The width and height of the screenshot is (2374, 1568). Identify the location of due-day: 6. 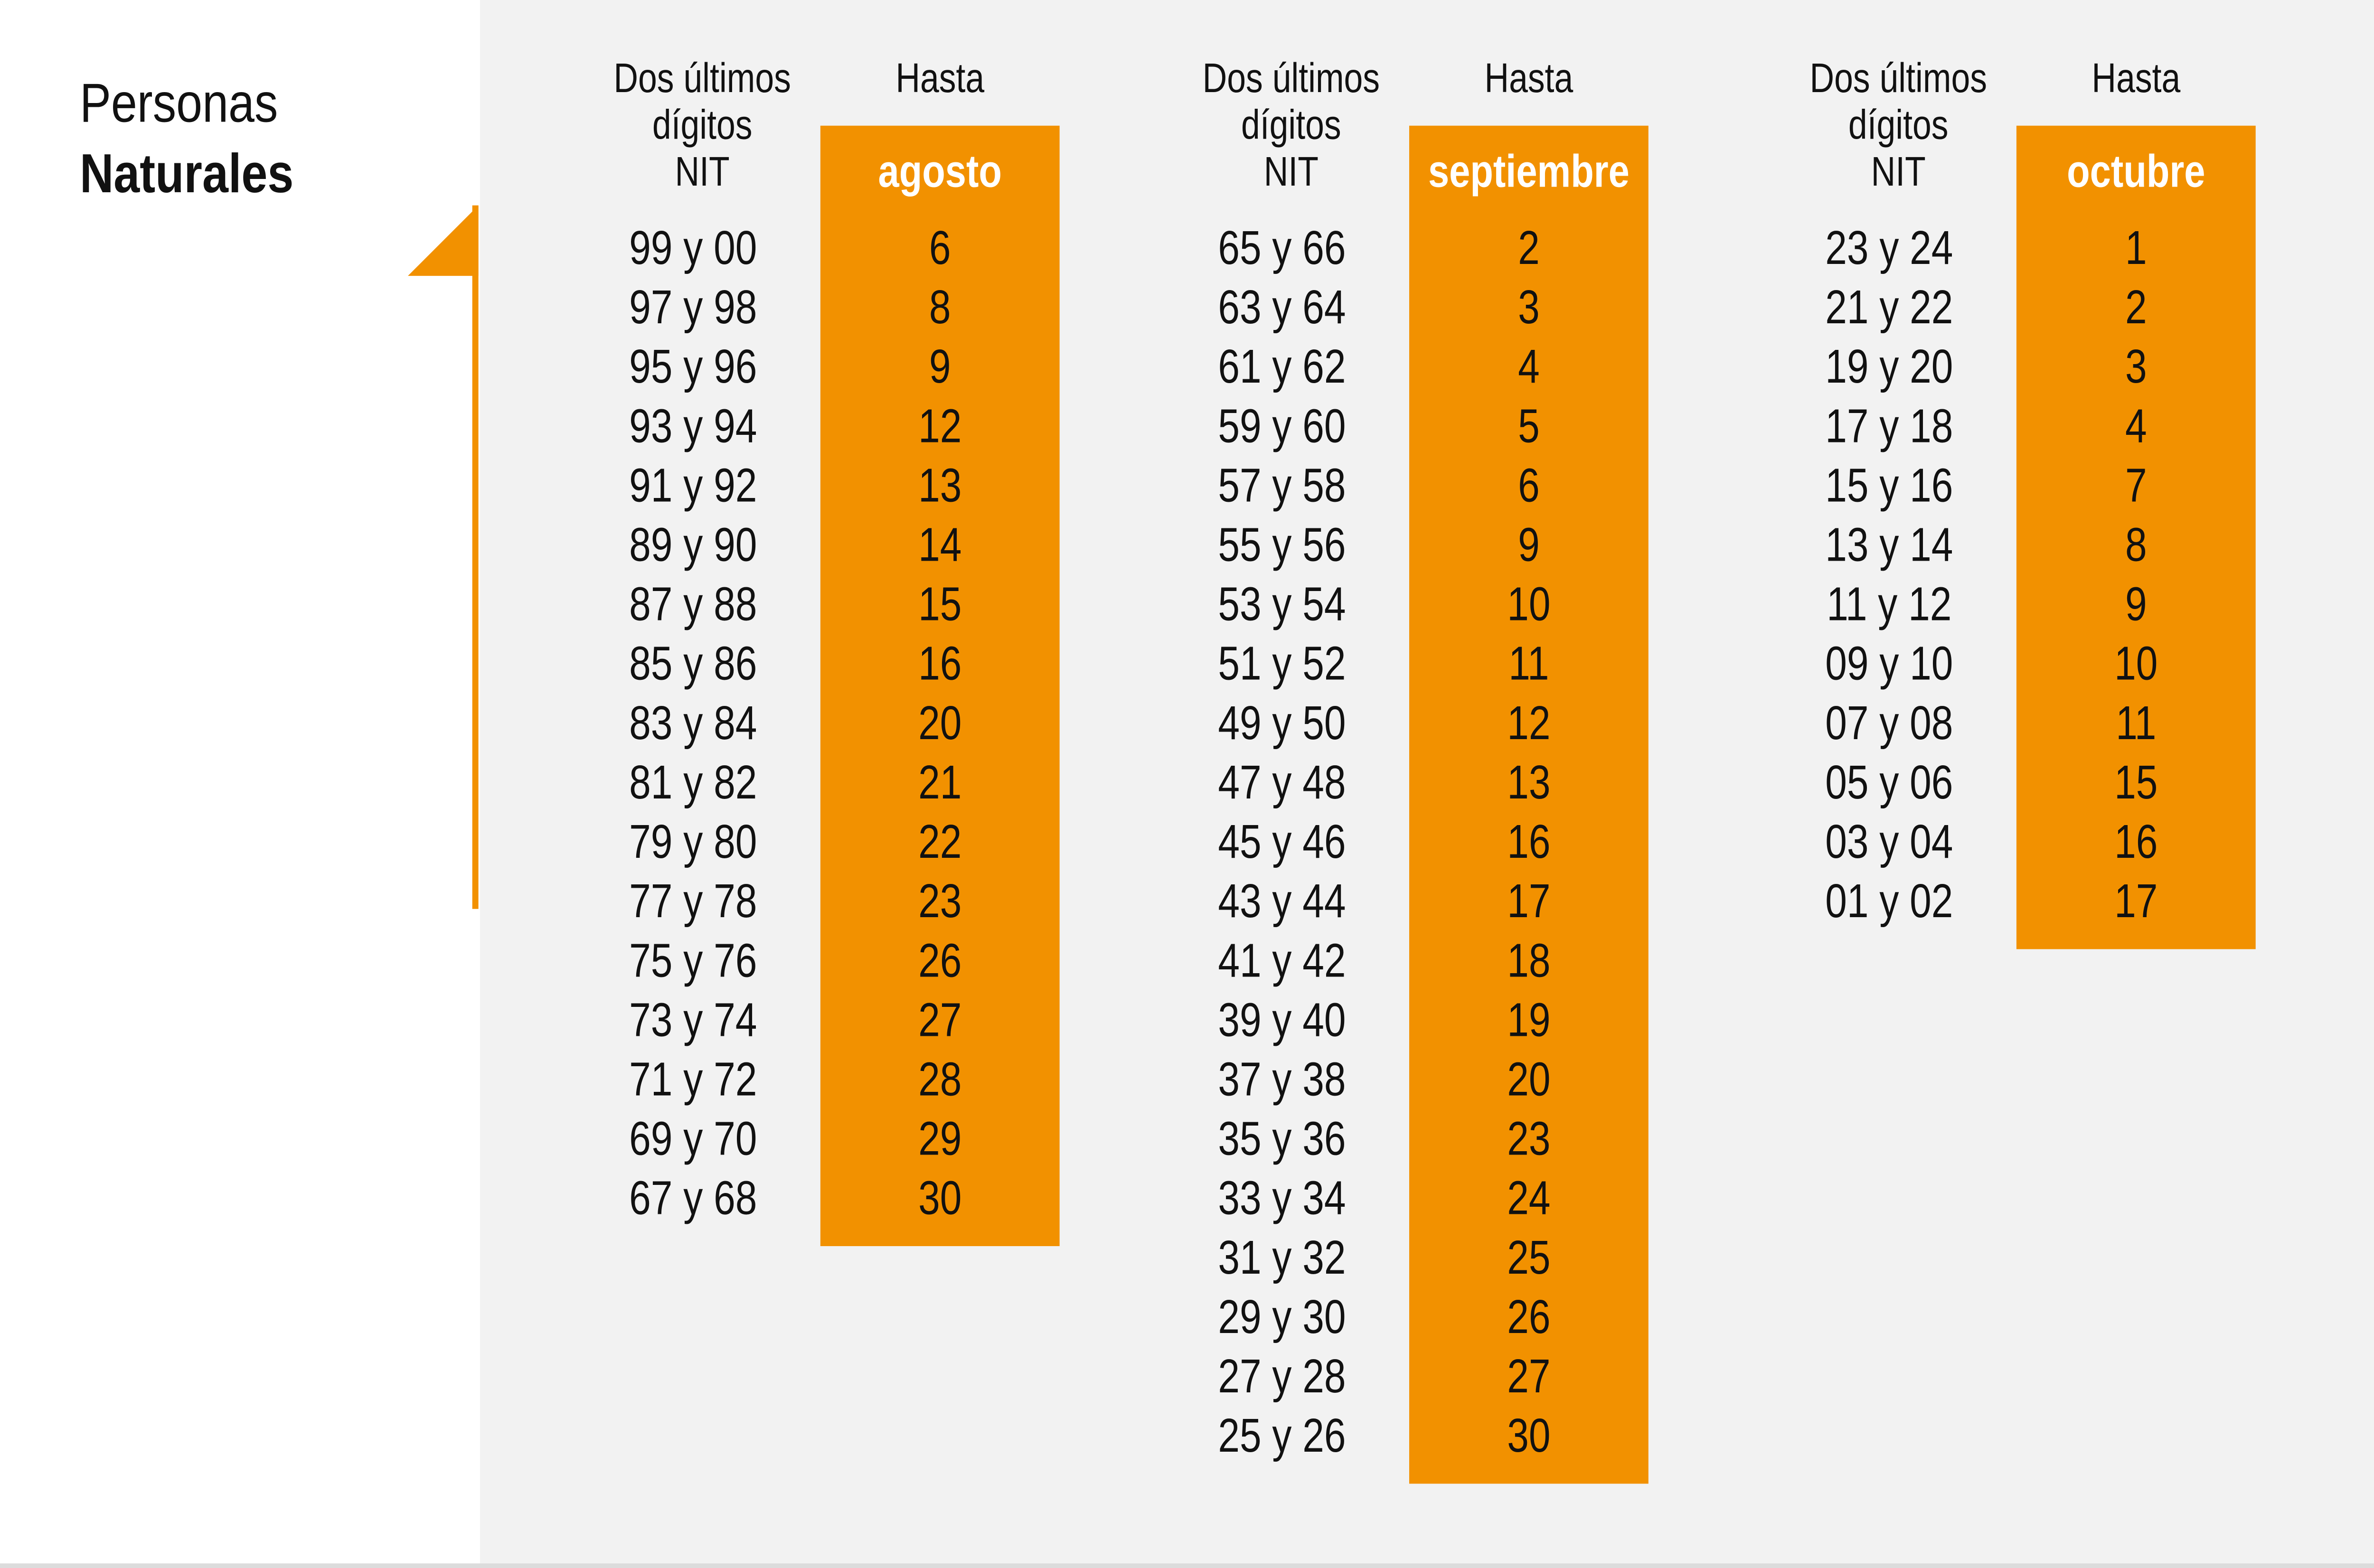
(1529, 485).